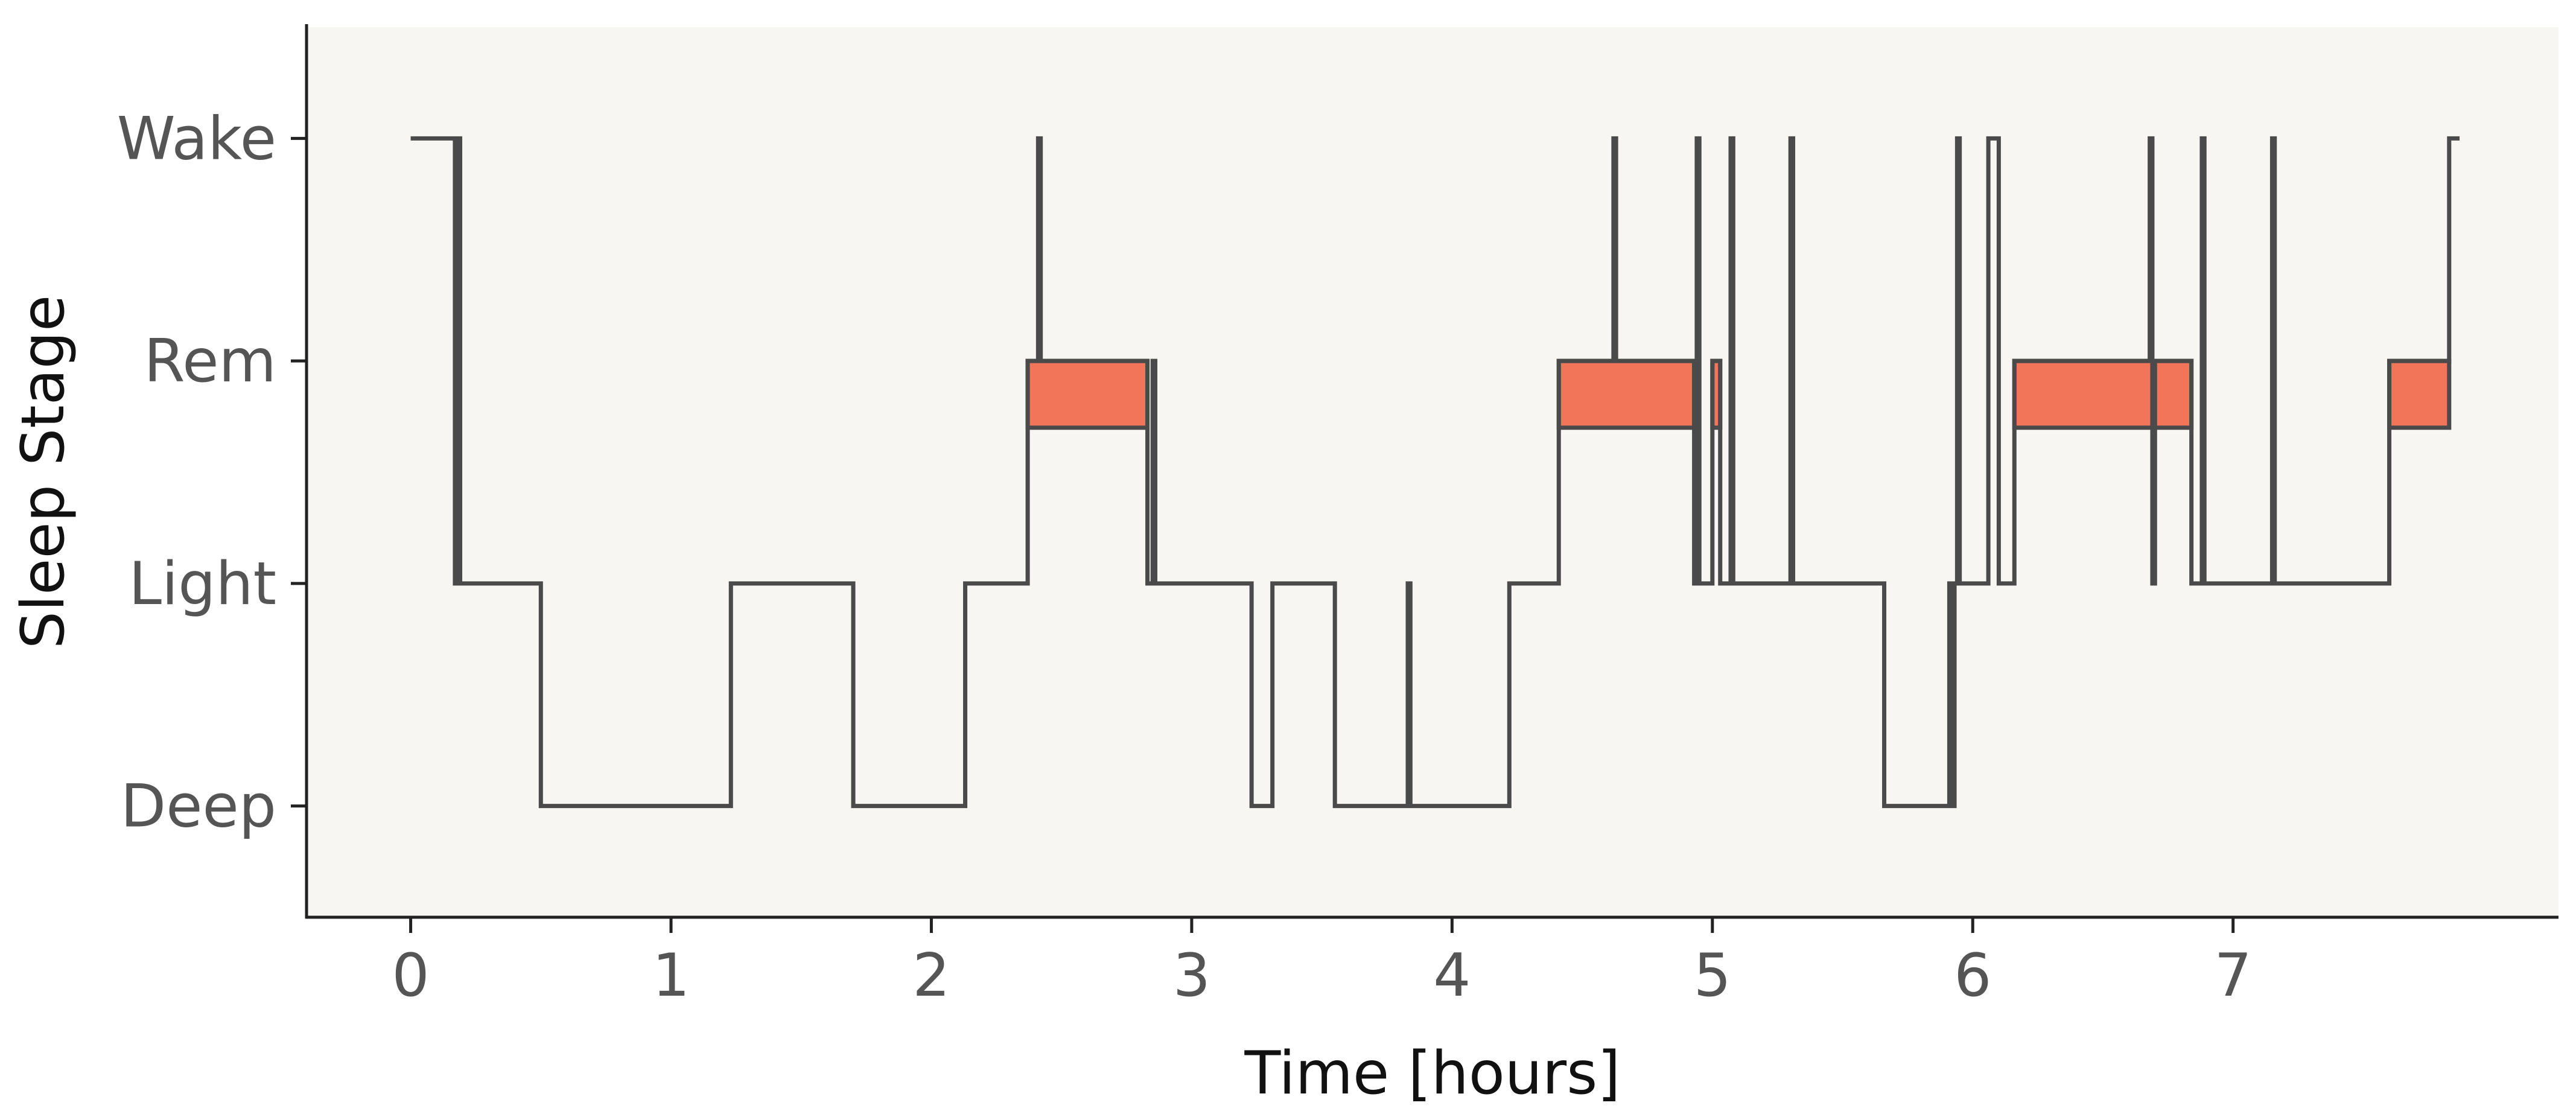  Describe the element at coordinates (1713, 975) in the screenshot. I see `x-tick-label: 5` at that location.